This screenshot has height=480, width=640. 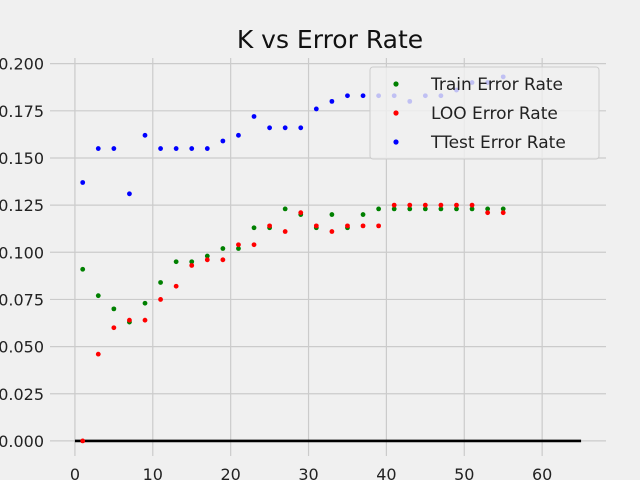 What do you see at coordinates (22, 394) in the screenshot?
I see `y-tick-label-1: 0.025` at bounding box center [22, 394].